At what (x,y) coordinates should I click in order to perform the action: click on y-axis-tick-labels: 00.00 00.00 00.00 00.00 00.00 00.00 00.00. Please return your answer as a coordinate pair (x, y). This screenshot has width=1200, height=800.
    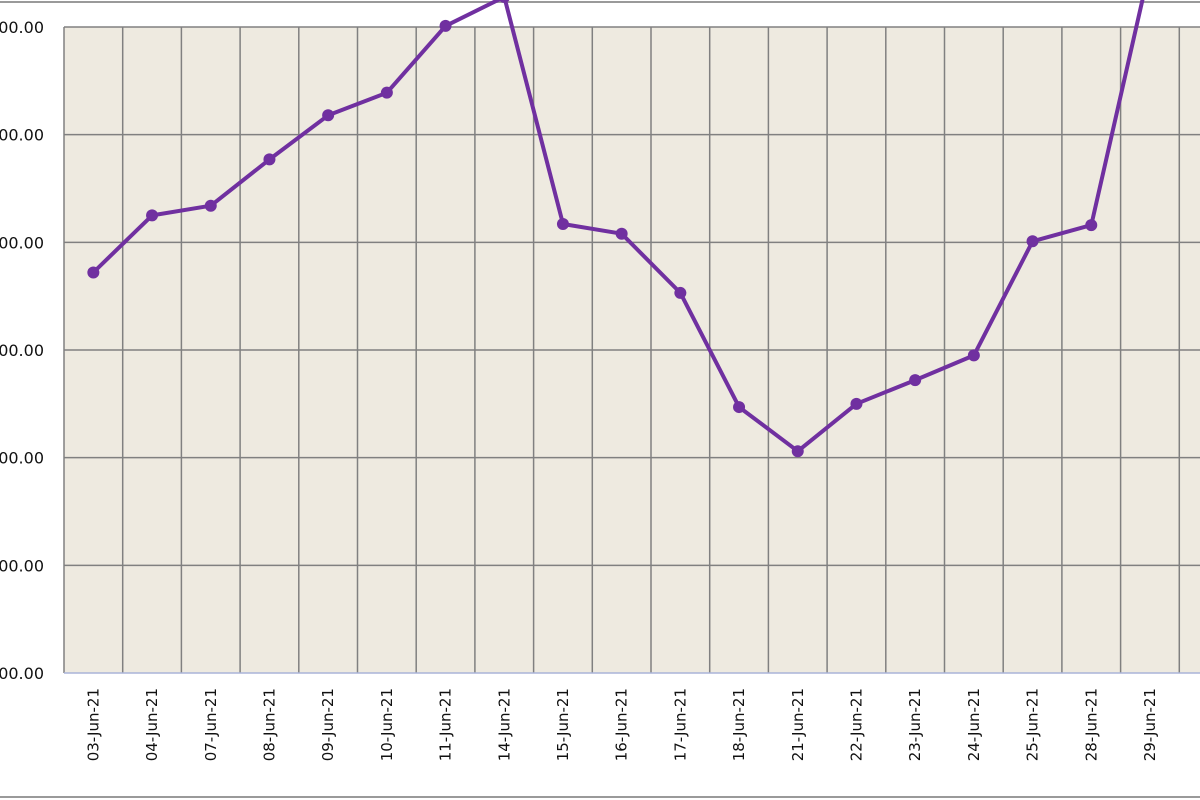
    Looking at the image, I should click on (22, 350).